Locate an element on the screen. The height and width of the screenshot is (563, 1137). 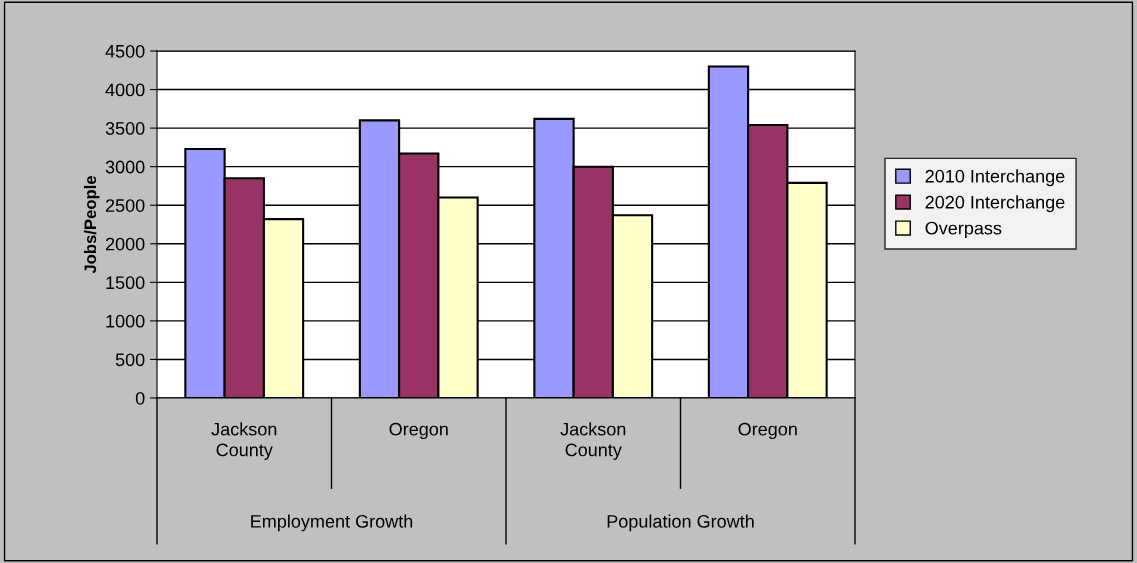
y-tick-label: 2000 is located at coordinates (125, 244).